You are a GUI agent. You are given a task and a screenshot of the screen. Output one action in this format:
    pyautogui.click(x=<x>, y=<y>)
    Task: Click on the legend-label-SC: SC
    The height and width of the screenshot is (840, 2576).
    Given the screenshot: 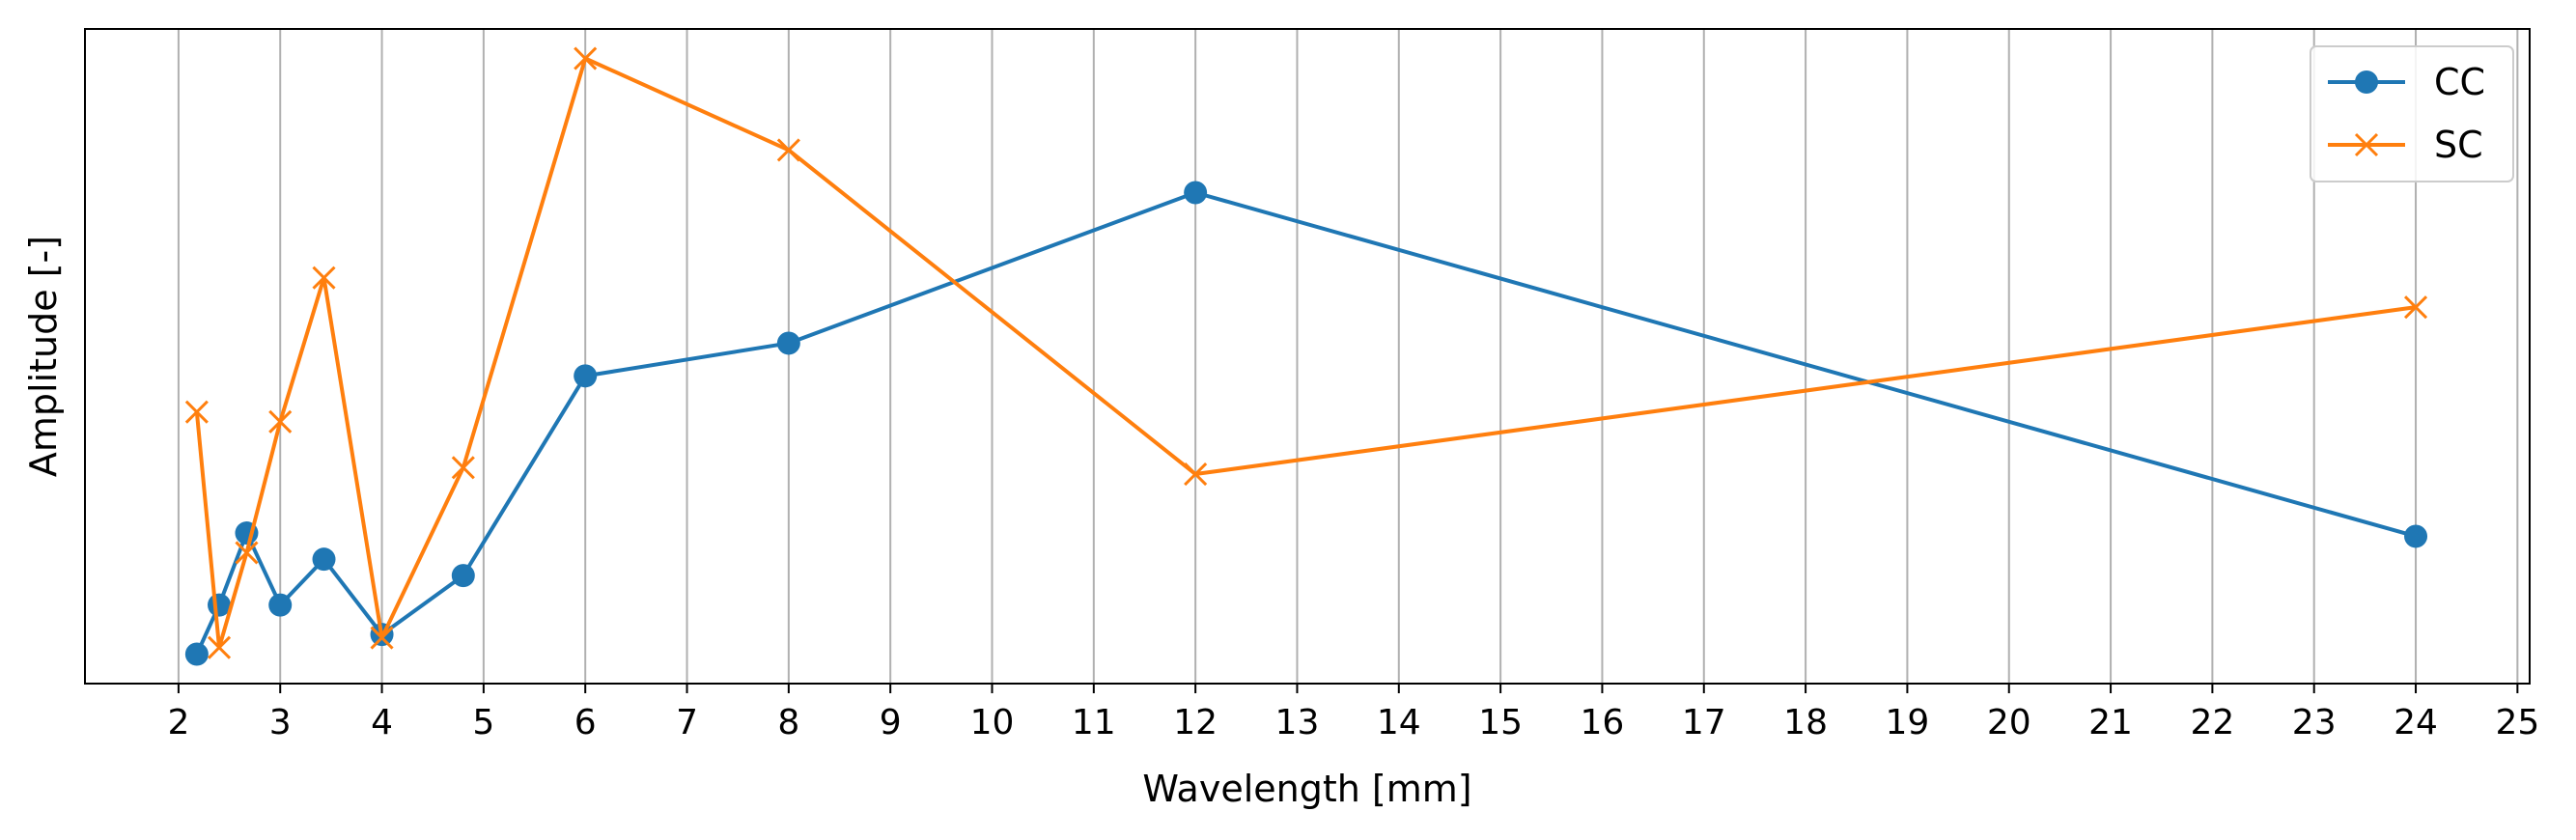 What is the action you would take?
    pyautogui.click(x=2459, y=145)
    